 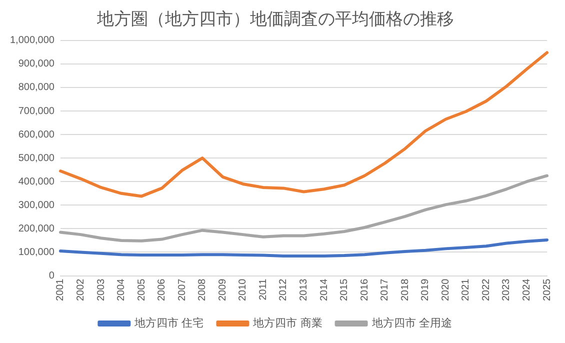 I want to click on x-tick-label: 2009, so click(x=222, y=290).